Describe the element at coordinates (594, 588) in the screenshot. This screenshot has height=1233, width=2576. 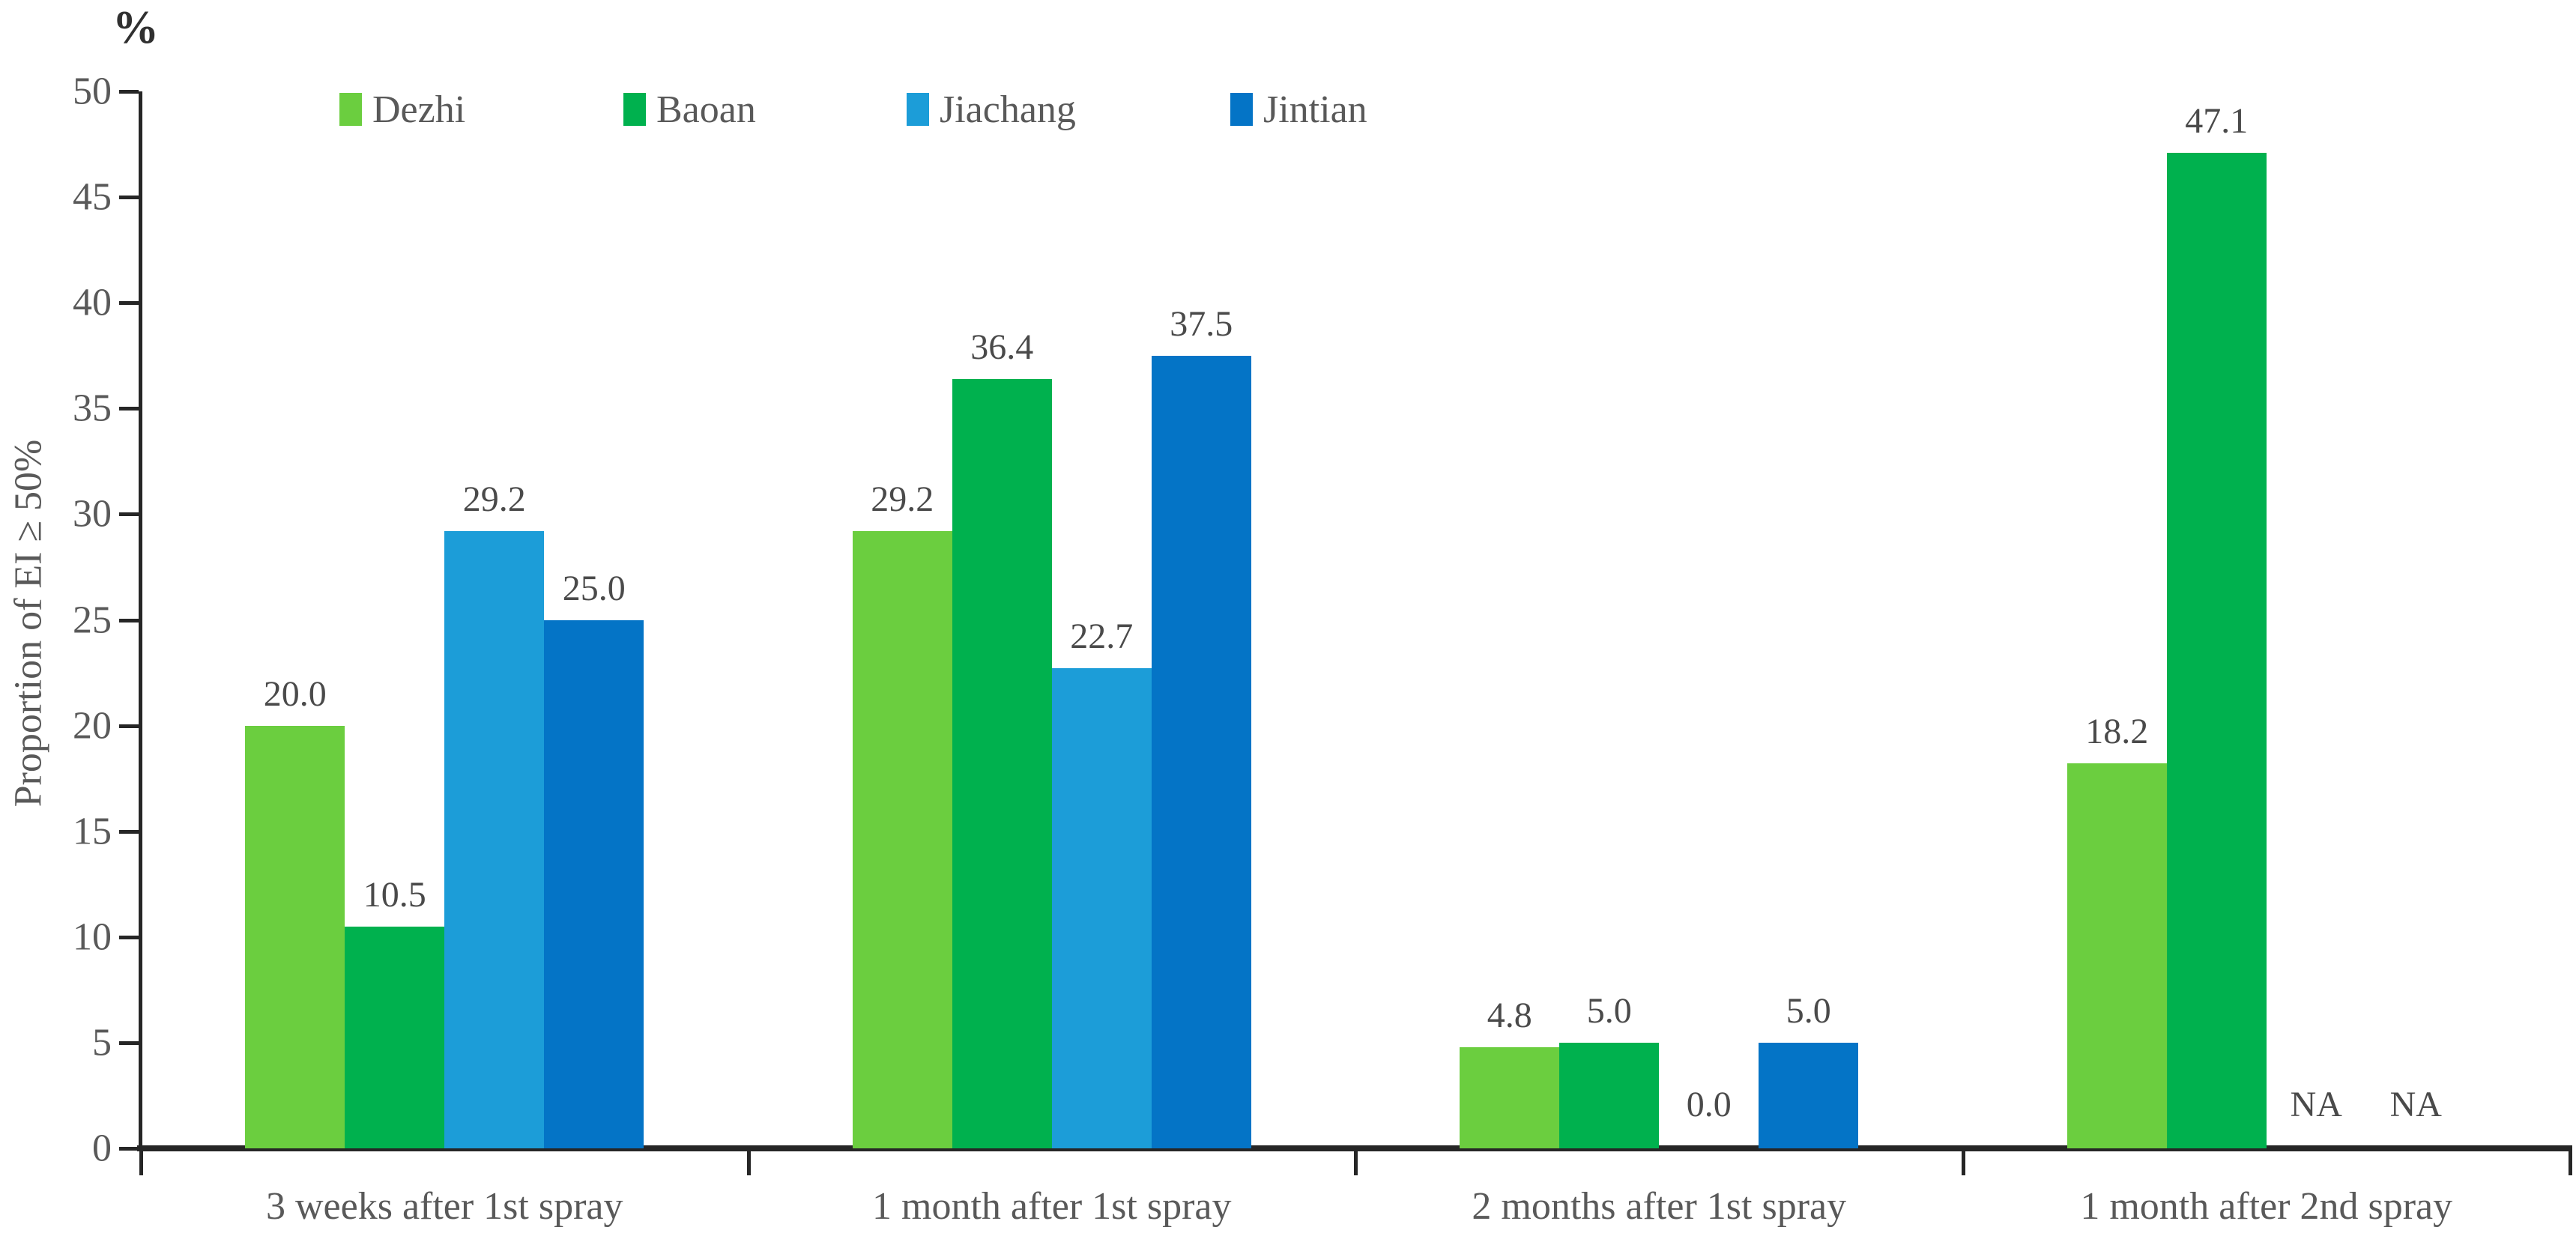
I see `bar-value-label: 25.0` at that location.